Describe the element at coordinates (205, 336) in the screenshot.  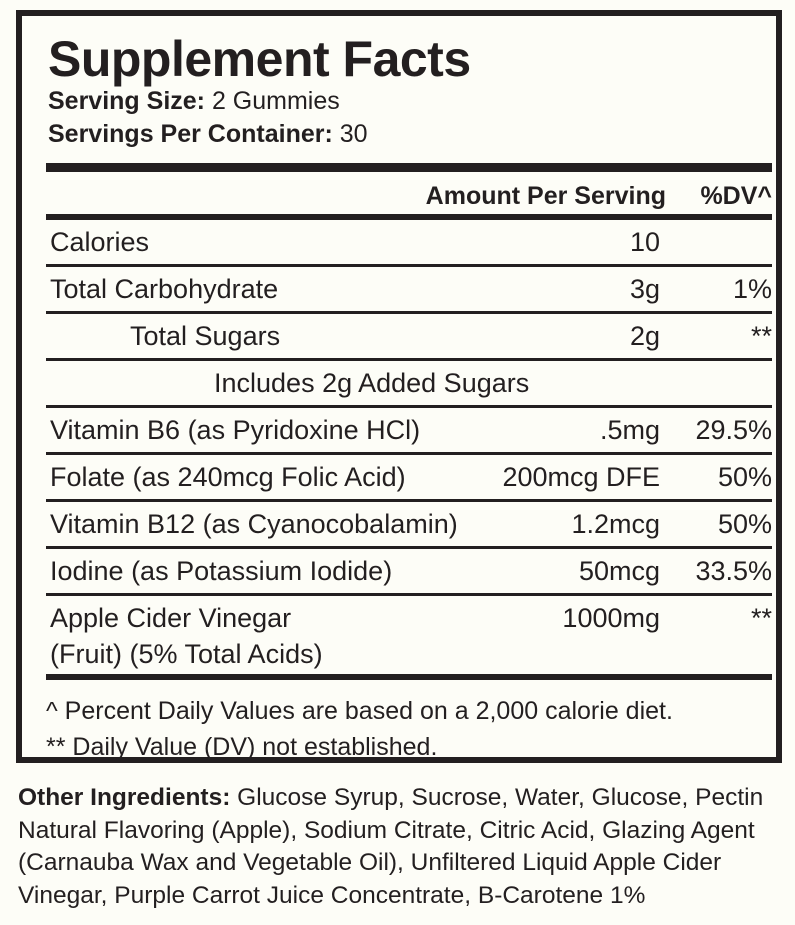
I see `nutrient-name: Total Sugars` at that location.